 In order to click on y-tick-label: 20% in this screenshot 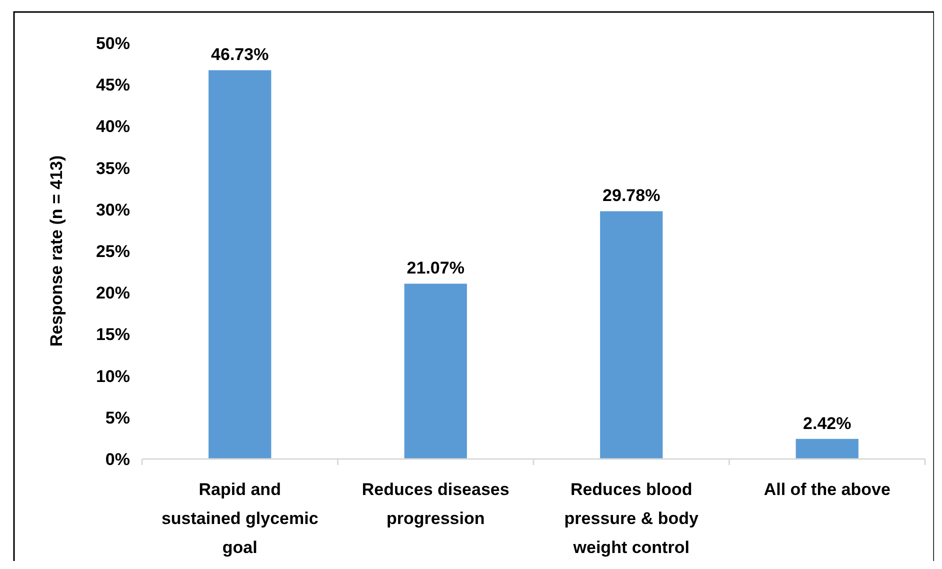, I will do `click(113, 293)`.